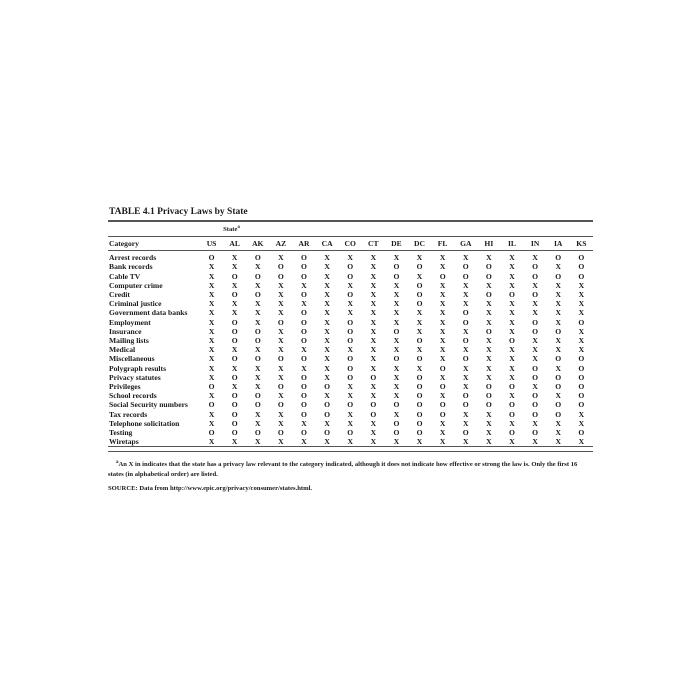 Image resolution: width=700 pixels, height=700 pixels. I want to click on row-category: Tax records, so click(128, 414).